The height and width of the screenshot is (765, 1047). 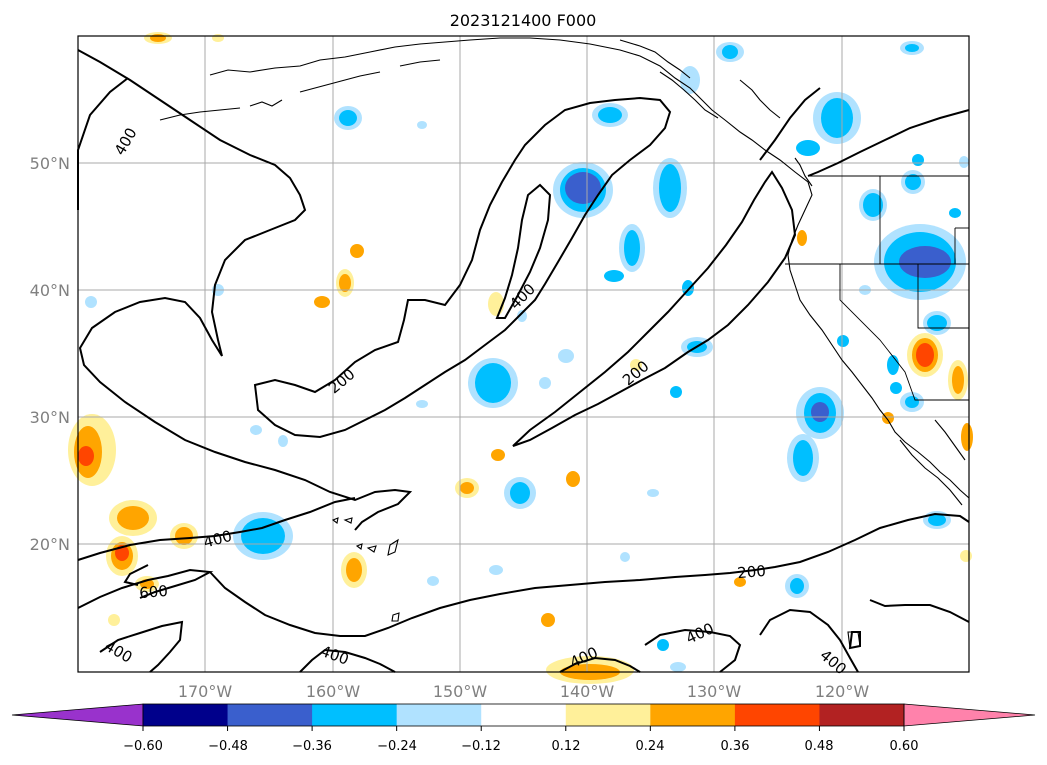 I want to click on colorbar-ticks, so click(x=523, y=728).